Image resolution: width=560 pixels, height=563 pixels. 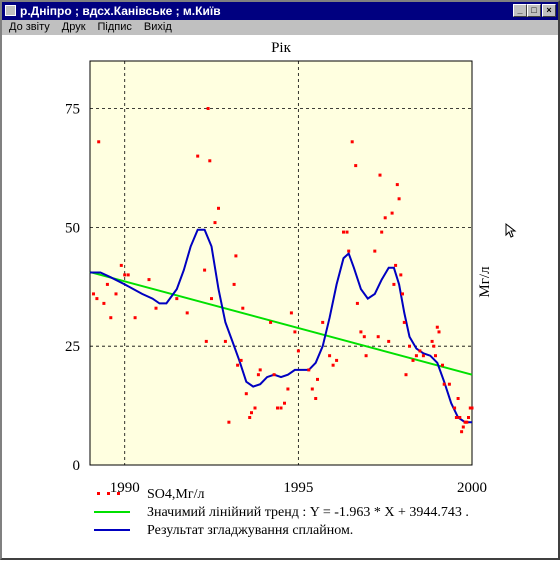 What do you see at coordinates (250, 530) in the screenshot?
I see `legend-label: Результат згладжування сплайном.` at bounding box center [250, 530].